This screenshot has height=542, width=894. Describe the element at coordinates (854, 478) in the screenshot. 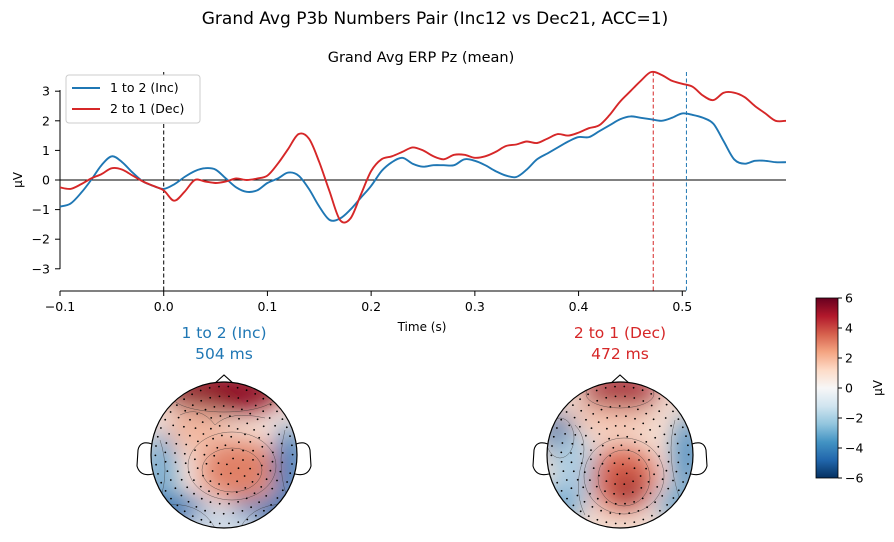

I see `colorbar-tick-label: −6` at that location.